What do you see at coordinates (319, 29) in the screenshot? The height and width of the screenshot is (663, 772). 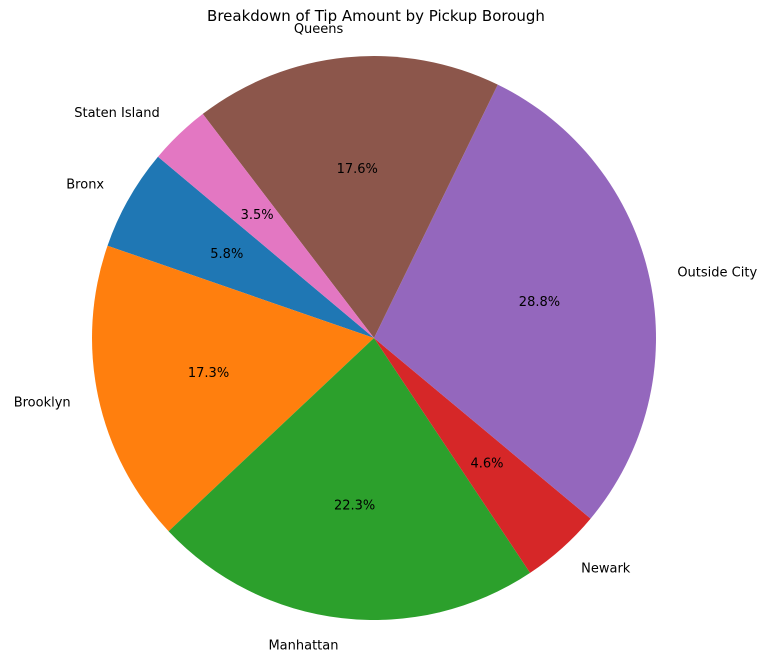 I see `category-label-queens: Queens` at bounding box center [319, 29].